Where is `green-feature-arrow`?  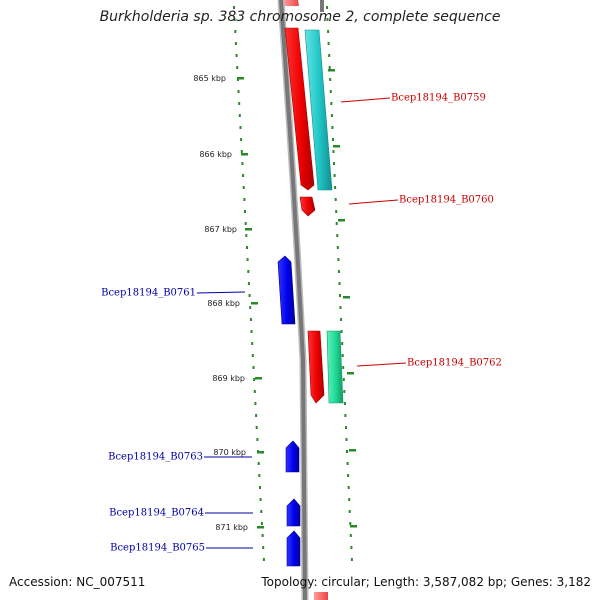 green-feature-arrow is located at coordinates (335, 367).